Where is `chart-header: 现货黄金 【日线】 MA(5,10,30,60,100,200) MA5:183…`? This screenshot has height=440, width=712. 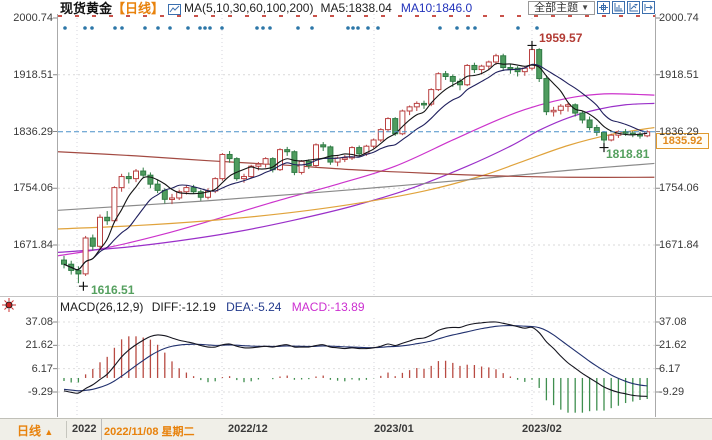 chart-header: 现货黄金 【日线】 MA(5,10,30,60,100,200) MA5:183… is located at coordinates (356, 8).